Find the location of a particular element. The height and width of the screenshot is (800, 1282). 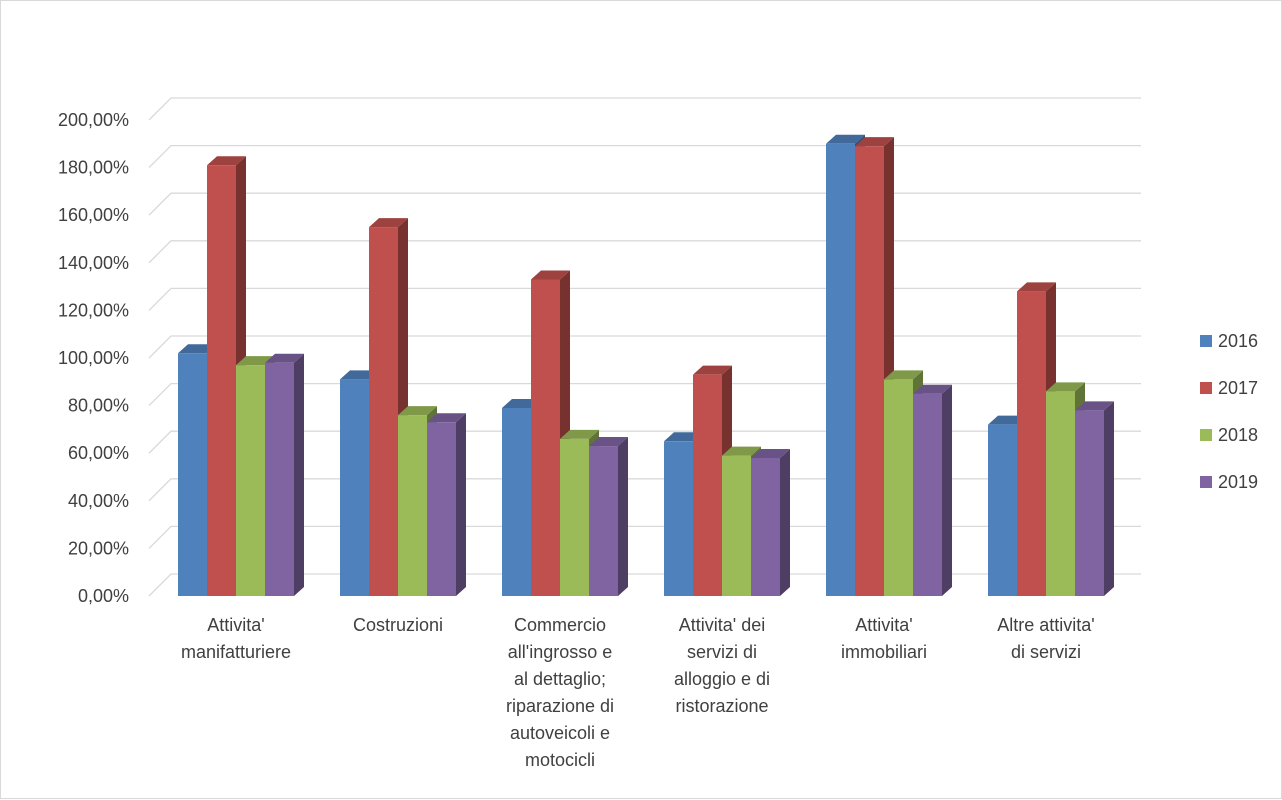

legend-label: 2017 is located at coordinates (1238, 388).